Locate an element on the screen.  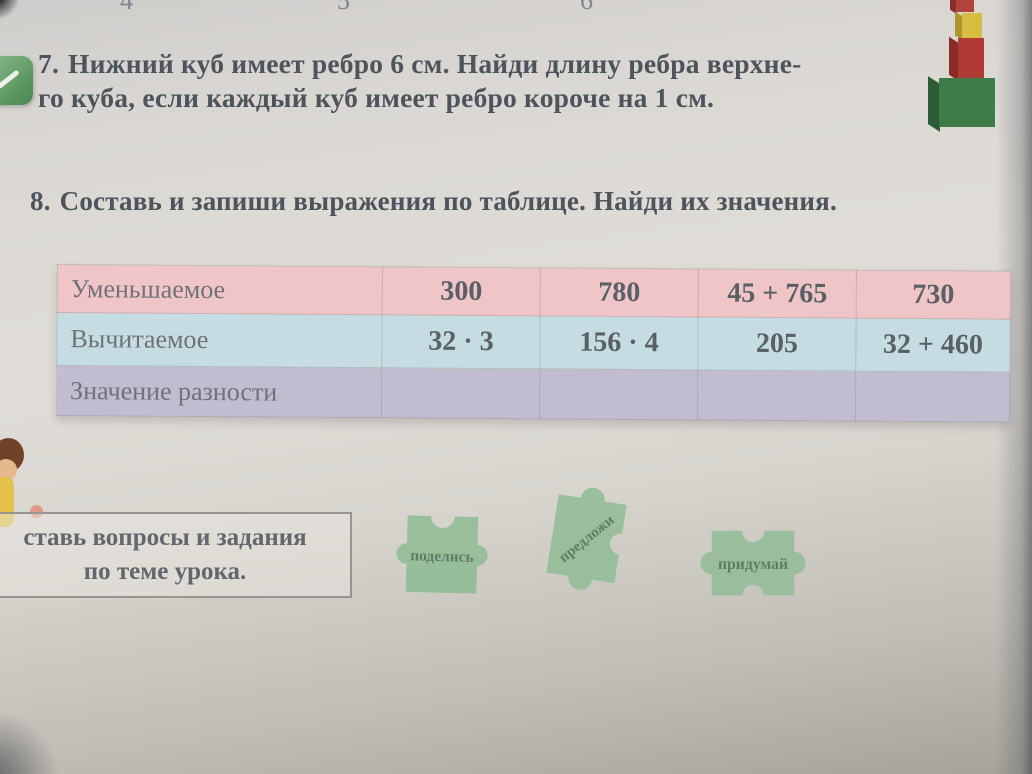
exercise-marker-icon is located at coordinates (16, 80).